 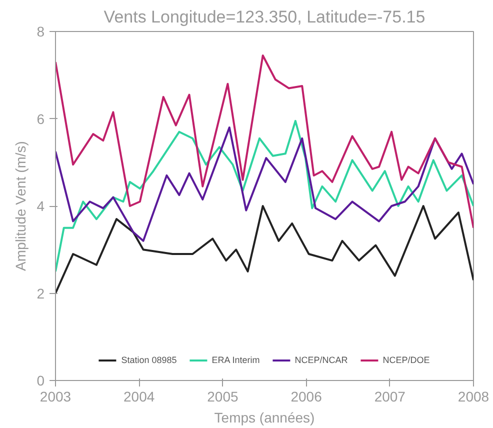 What do you see at coordinates (390, 396) in the screenshot?
I see `x-tick-label: 2007` at bounding box center [390, 396].